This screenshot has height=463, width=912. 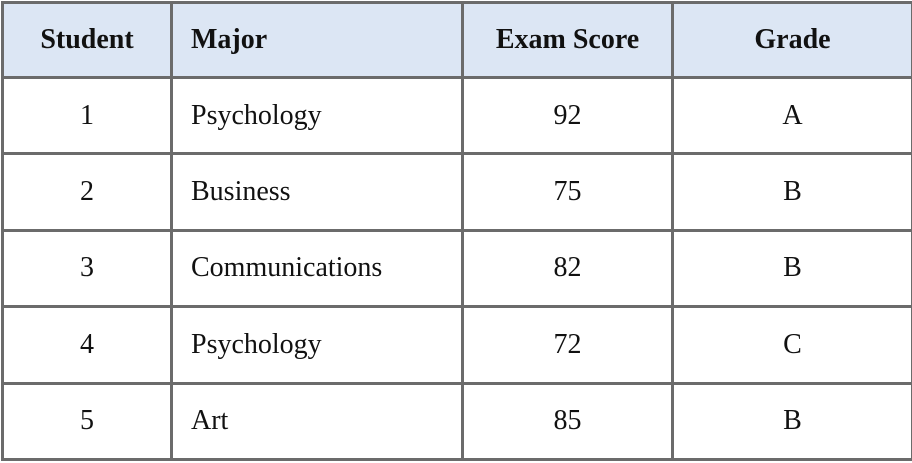 I want to click on cell-exam-score: 92, so click(x=568, y=116).